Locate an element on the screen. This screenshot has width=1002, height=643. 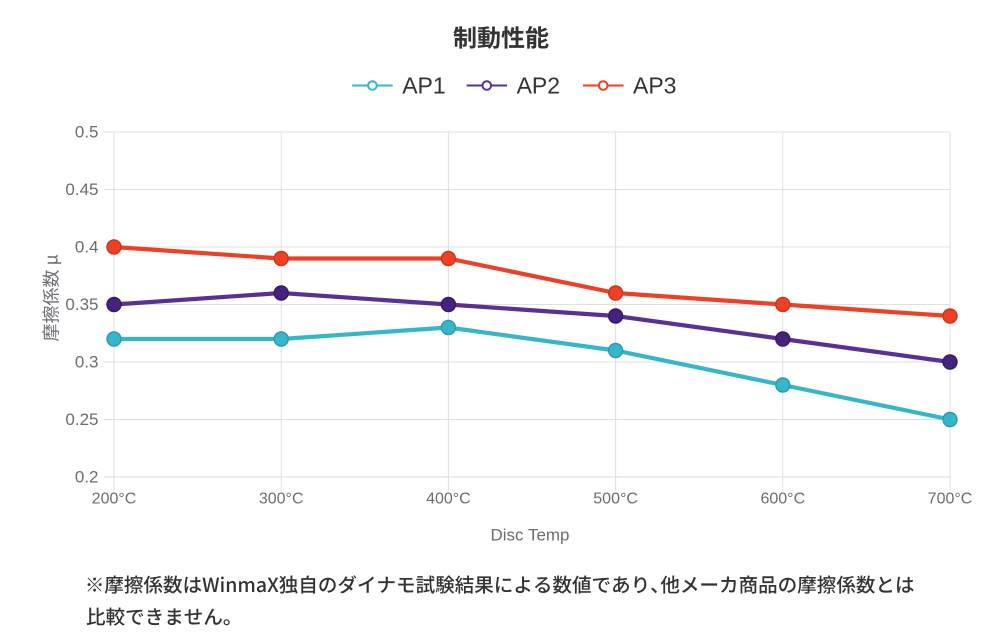
svg-text: Disc Temp is located at coordinates (529, 535).